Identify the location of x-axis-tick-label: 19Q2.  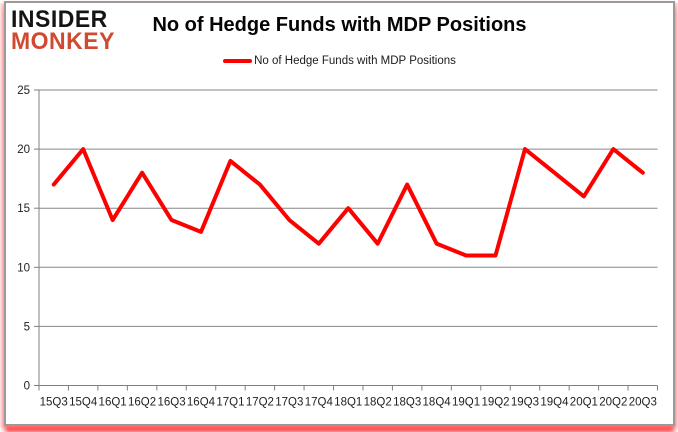
(495, 403).